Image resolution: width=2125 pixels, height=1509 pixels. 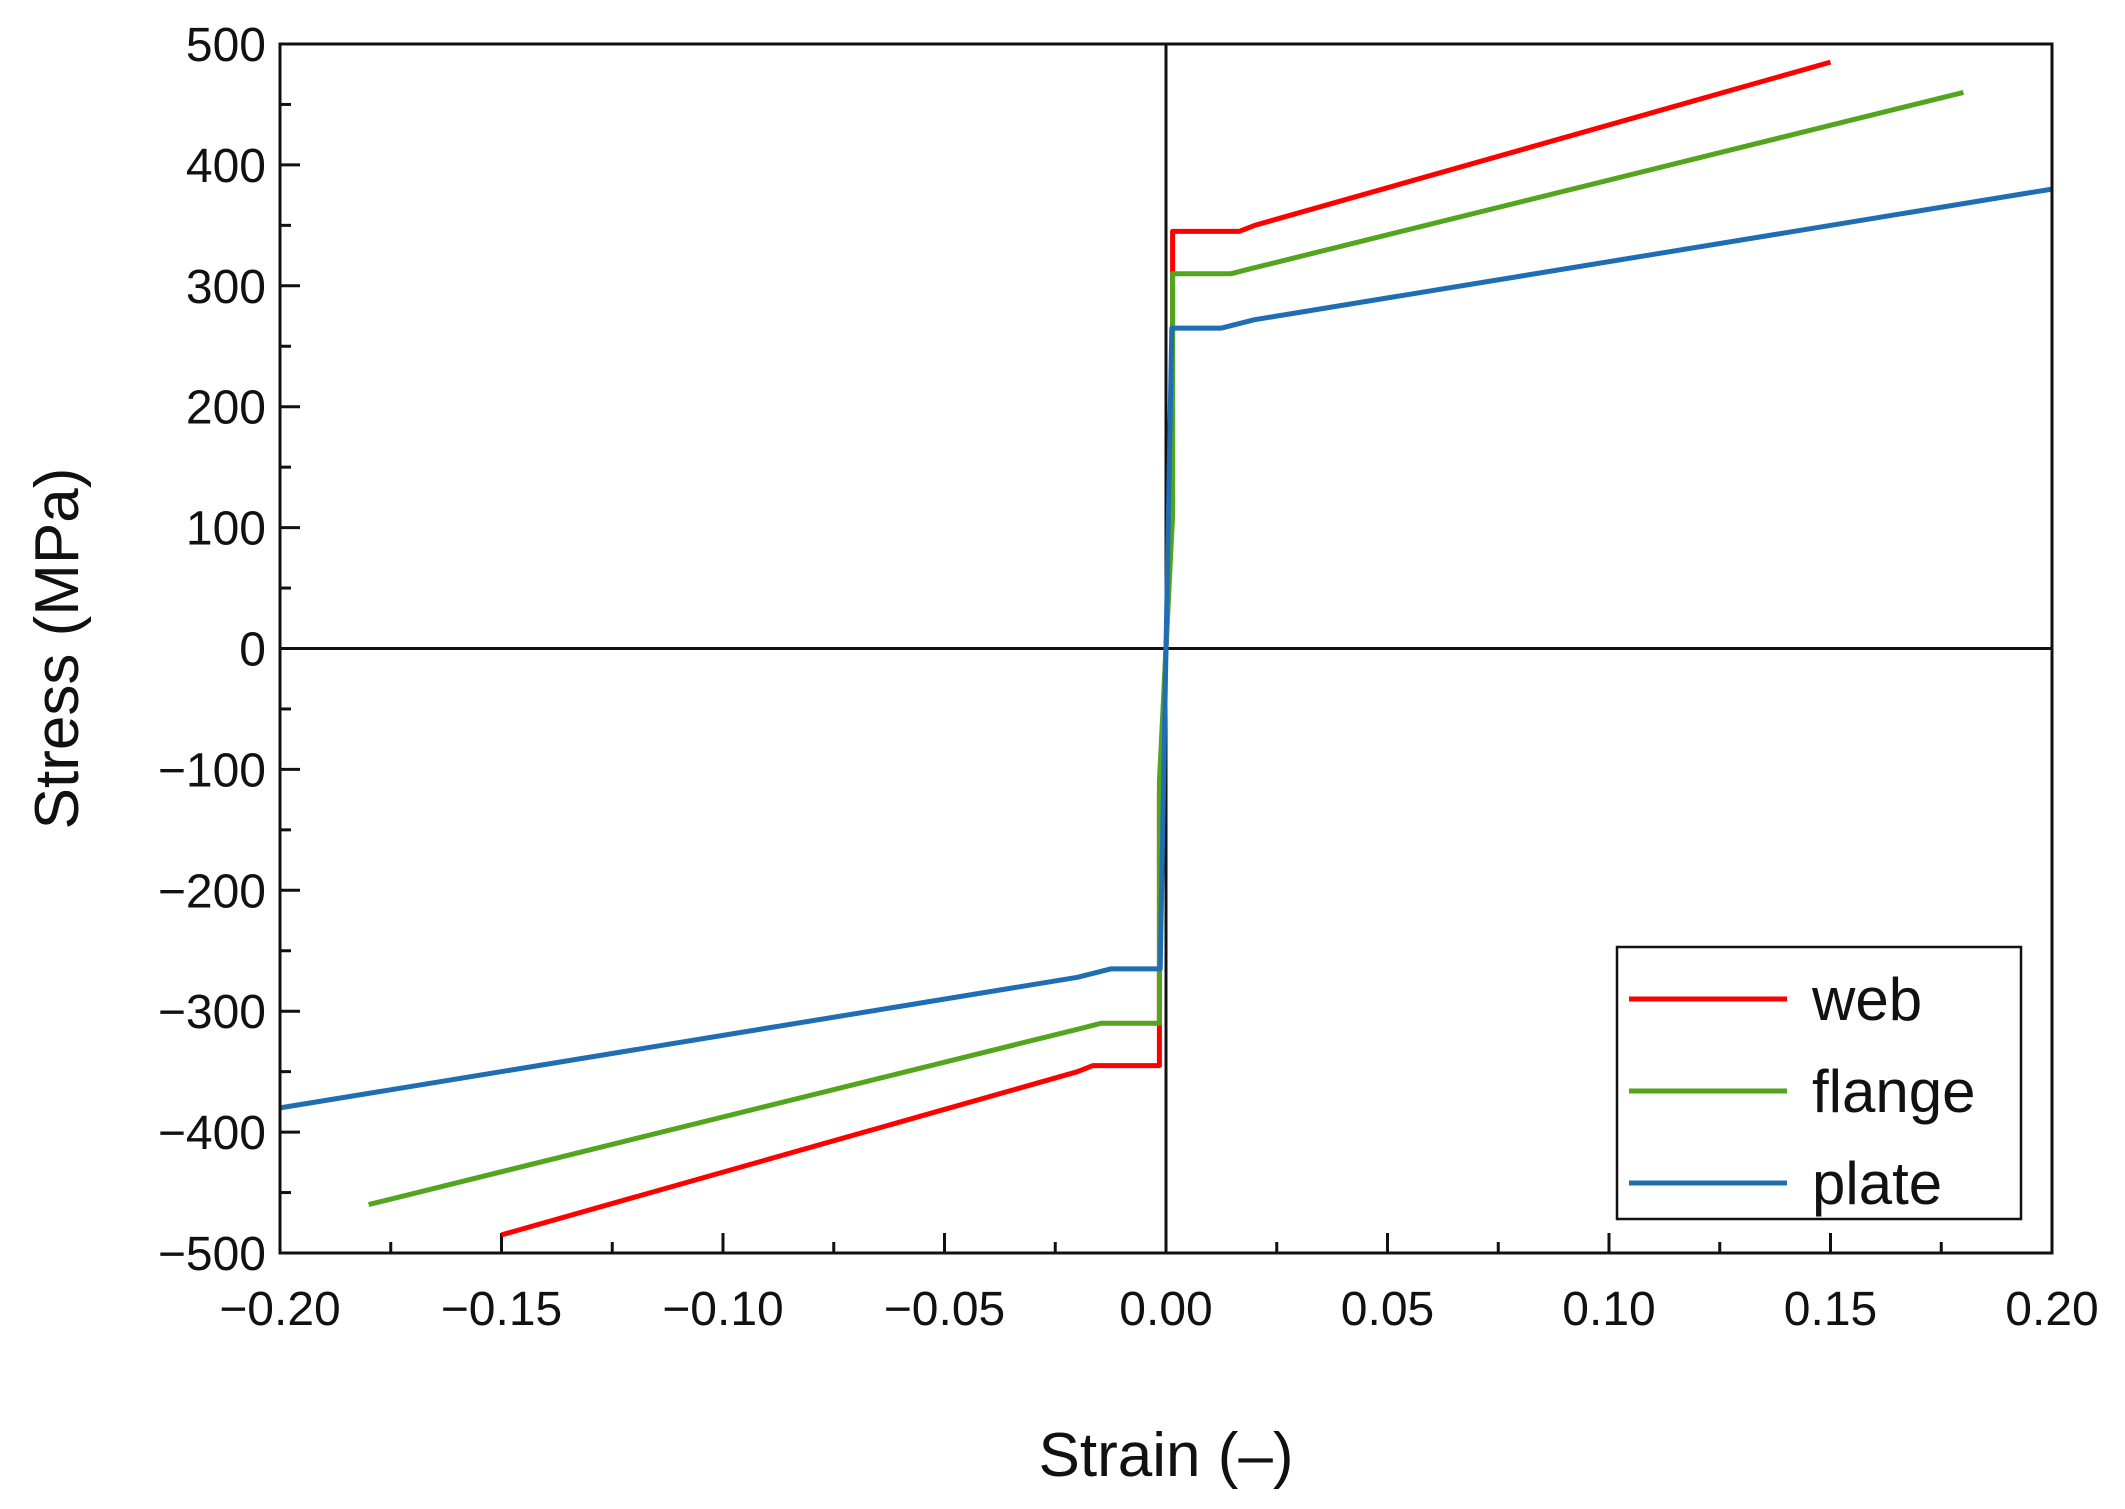 What do you see at coordinates (1608, 1309) in the screenshot?
I see `x-tick-label: 0.10` at bounding box center [1608, 1309].